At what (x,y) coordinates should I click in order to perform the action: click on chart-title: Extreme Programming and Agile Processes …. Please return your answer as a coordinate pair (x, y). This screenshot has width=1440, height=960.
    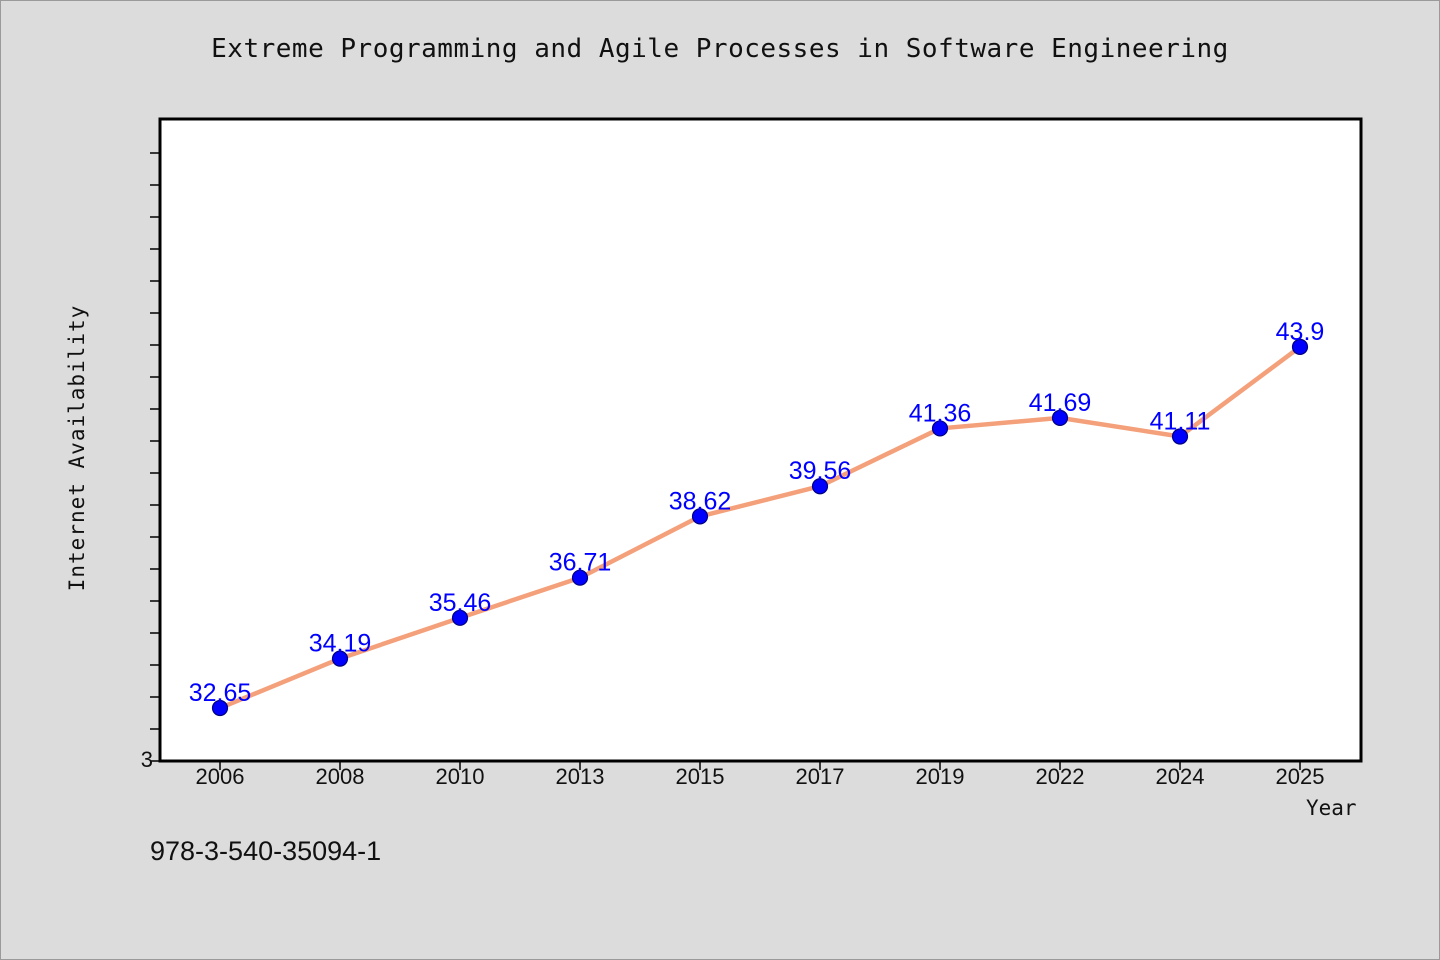
    Looking at the image, I should click on (720, 49).